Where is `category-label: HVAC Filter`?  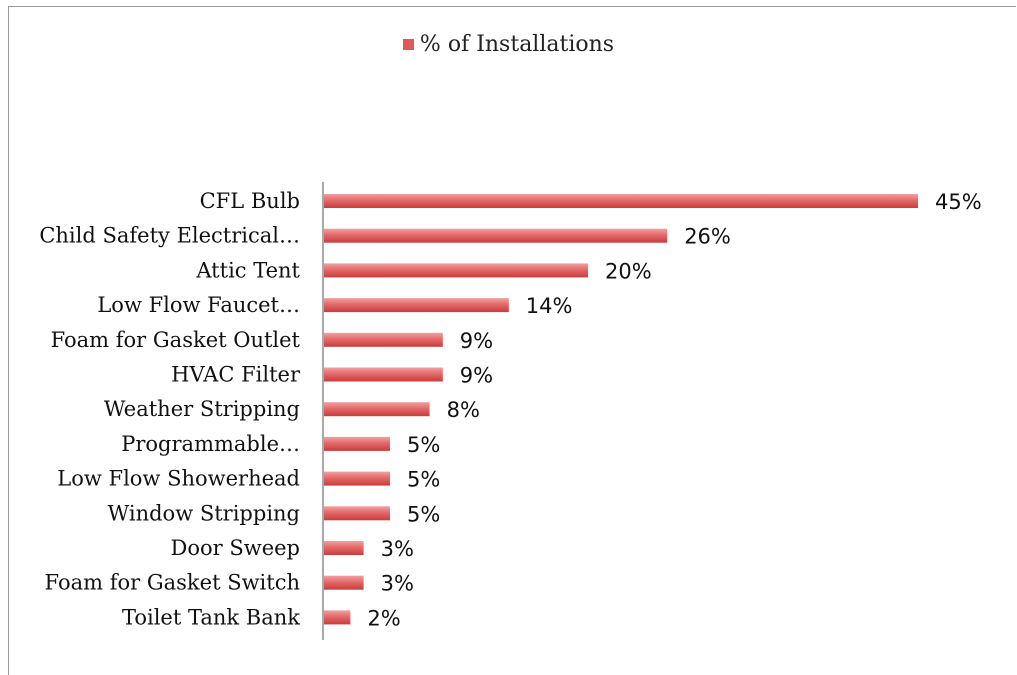
category-label: HVAC Filter is located at coordinates (236, 375).